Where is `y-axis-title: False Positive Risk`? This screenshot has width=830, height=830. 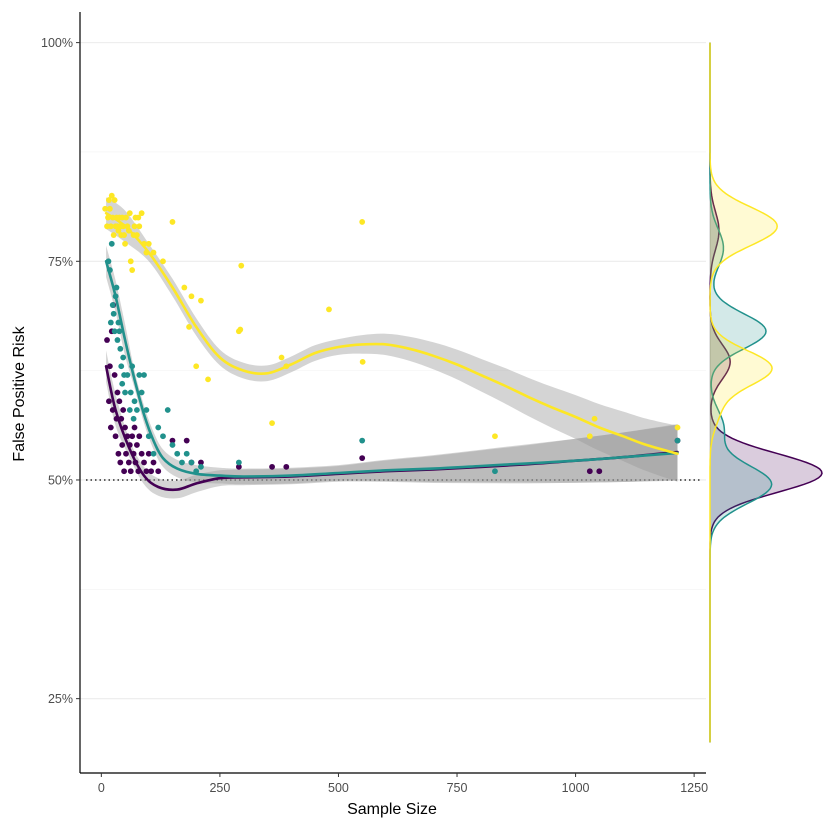 y-axis-title: False Positive Risk is located at coordinates (19, 393).